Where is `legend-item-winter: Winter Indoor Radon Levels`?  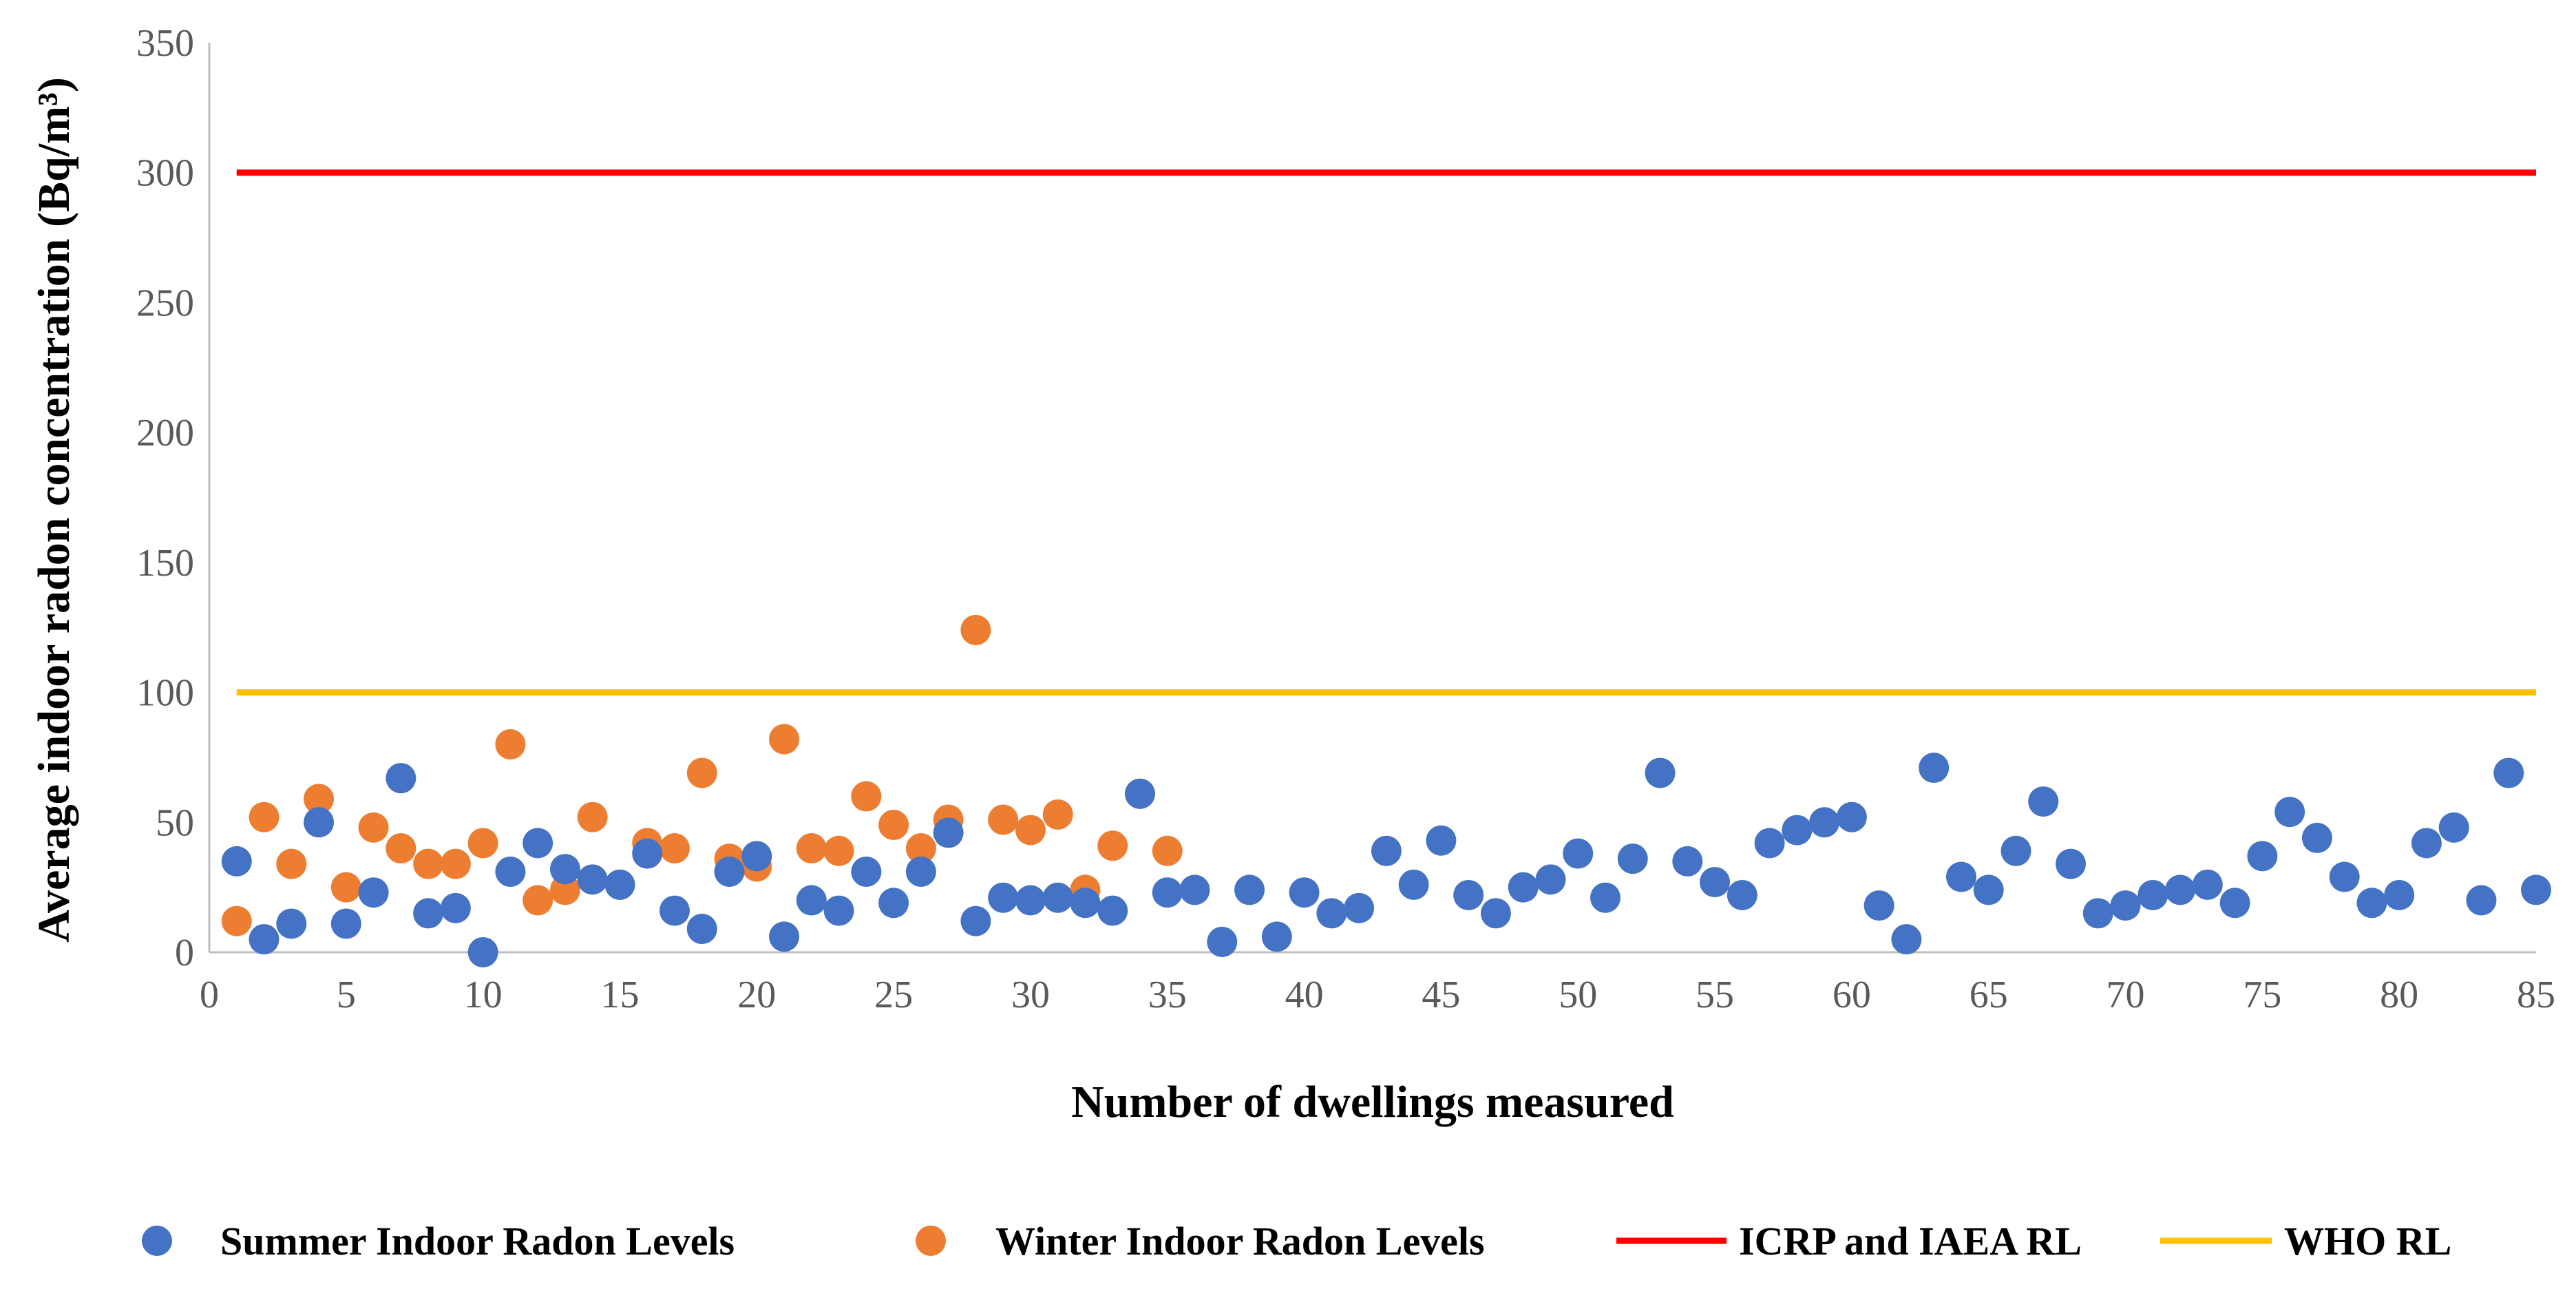 legend-item-winter: Winter Indoor Radon Levels is located at coordinates (1201, 1241).